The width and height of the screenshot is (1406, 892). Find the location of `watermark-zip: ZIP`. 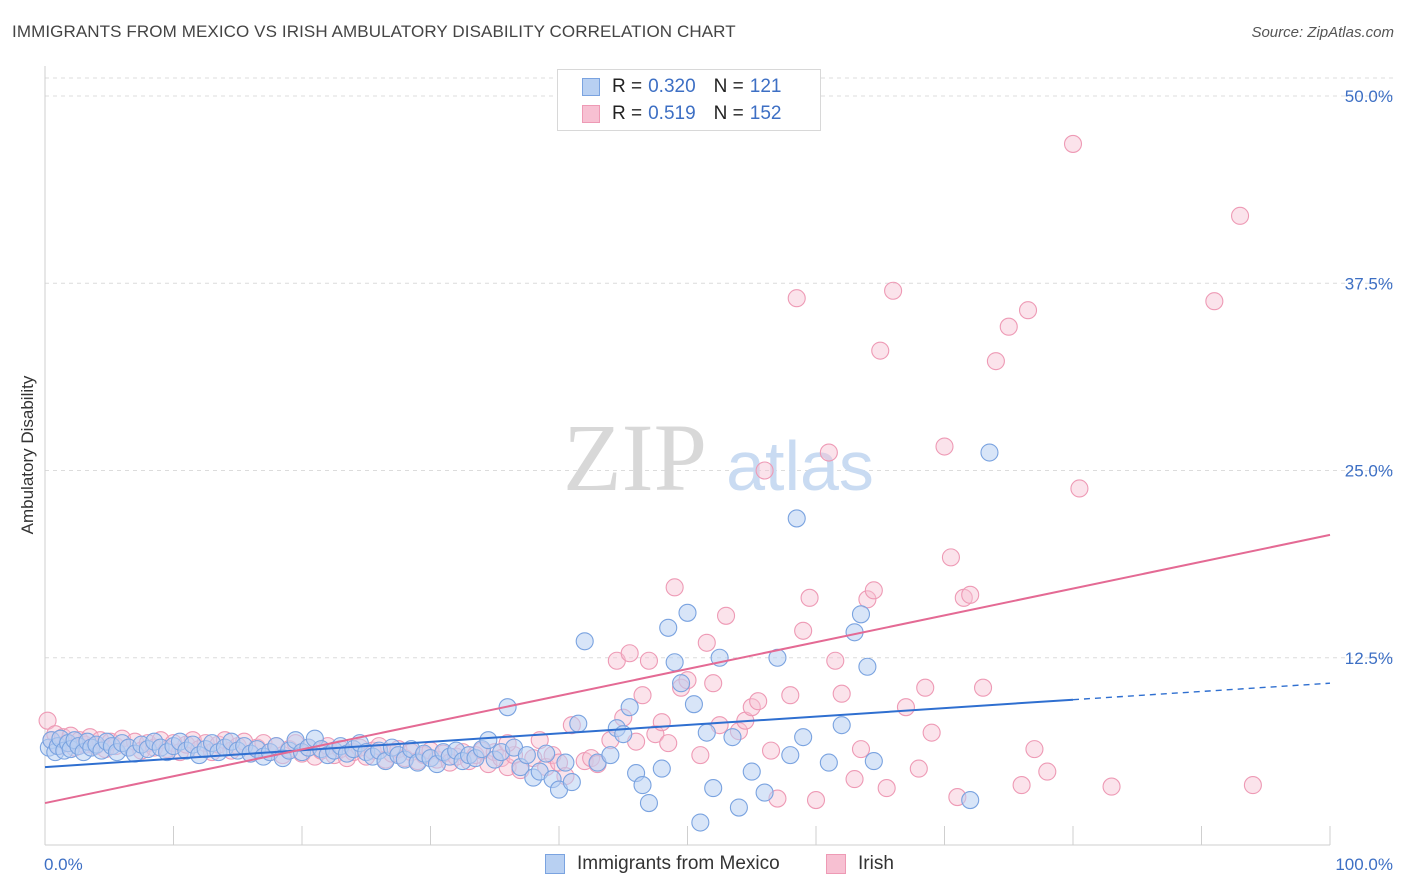

watermark-zip: ZIP is located at coordinates (635, 457).